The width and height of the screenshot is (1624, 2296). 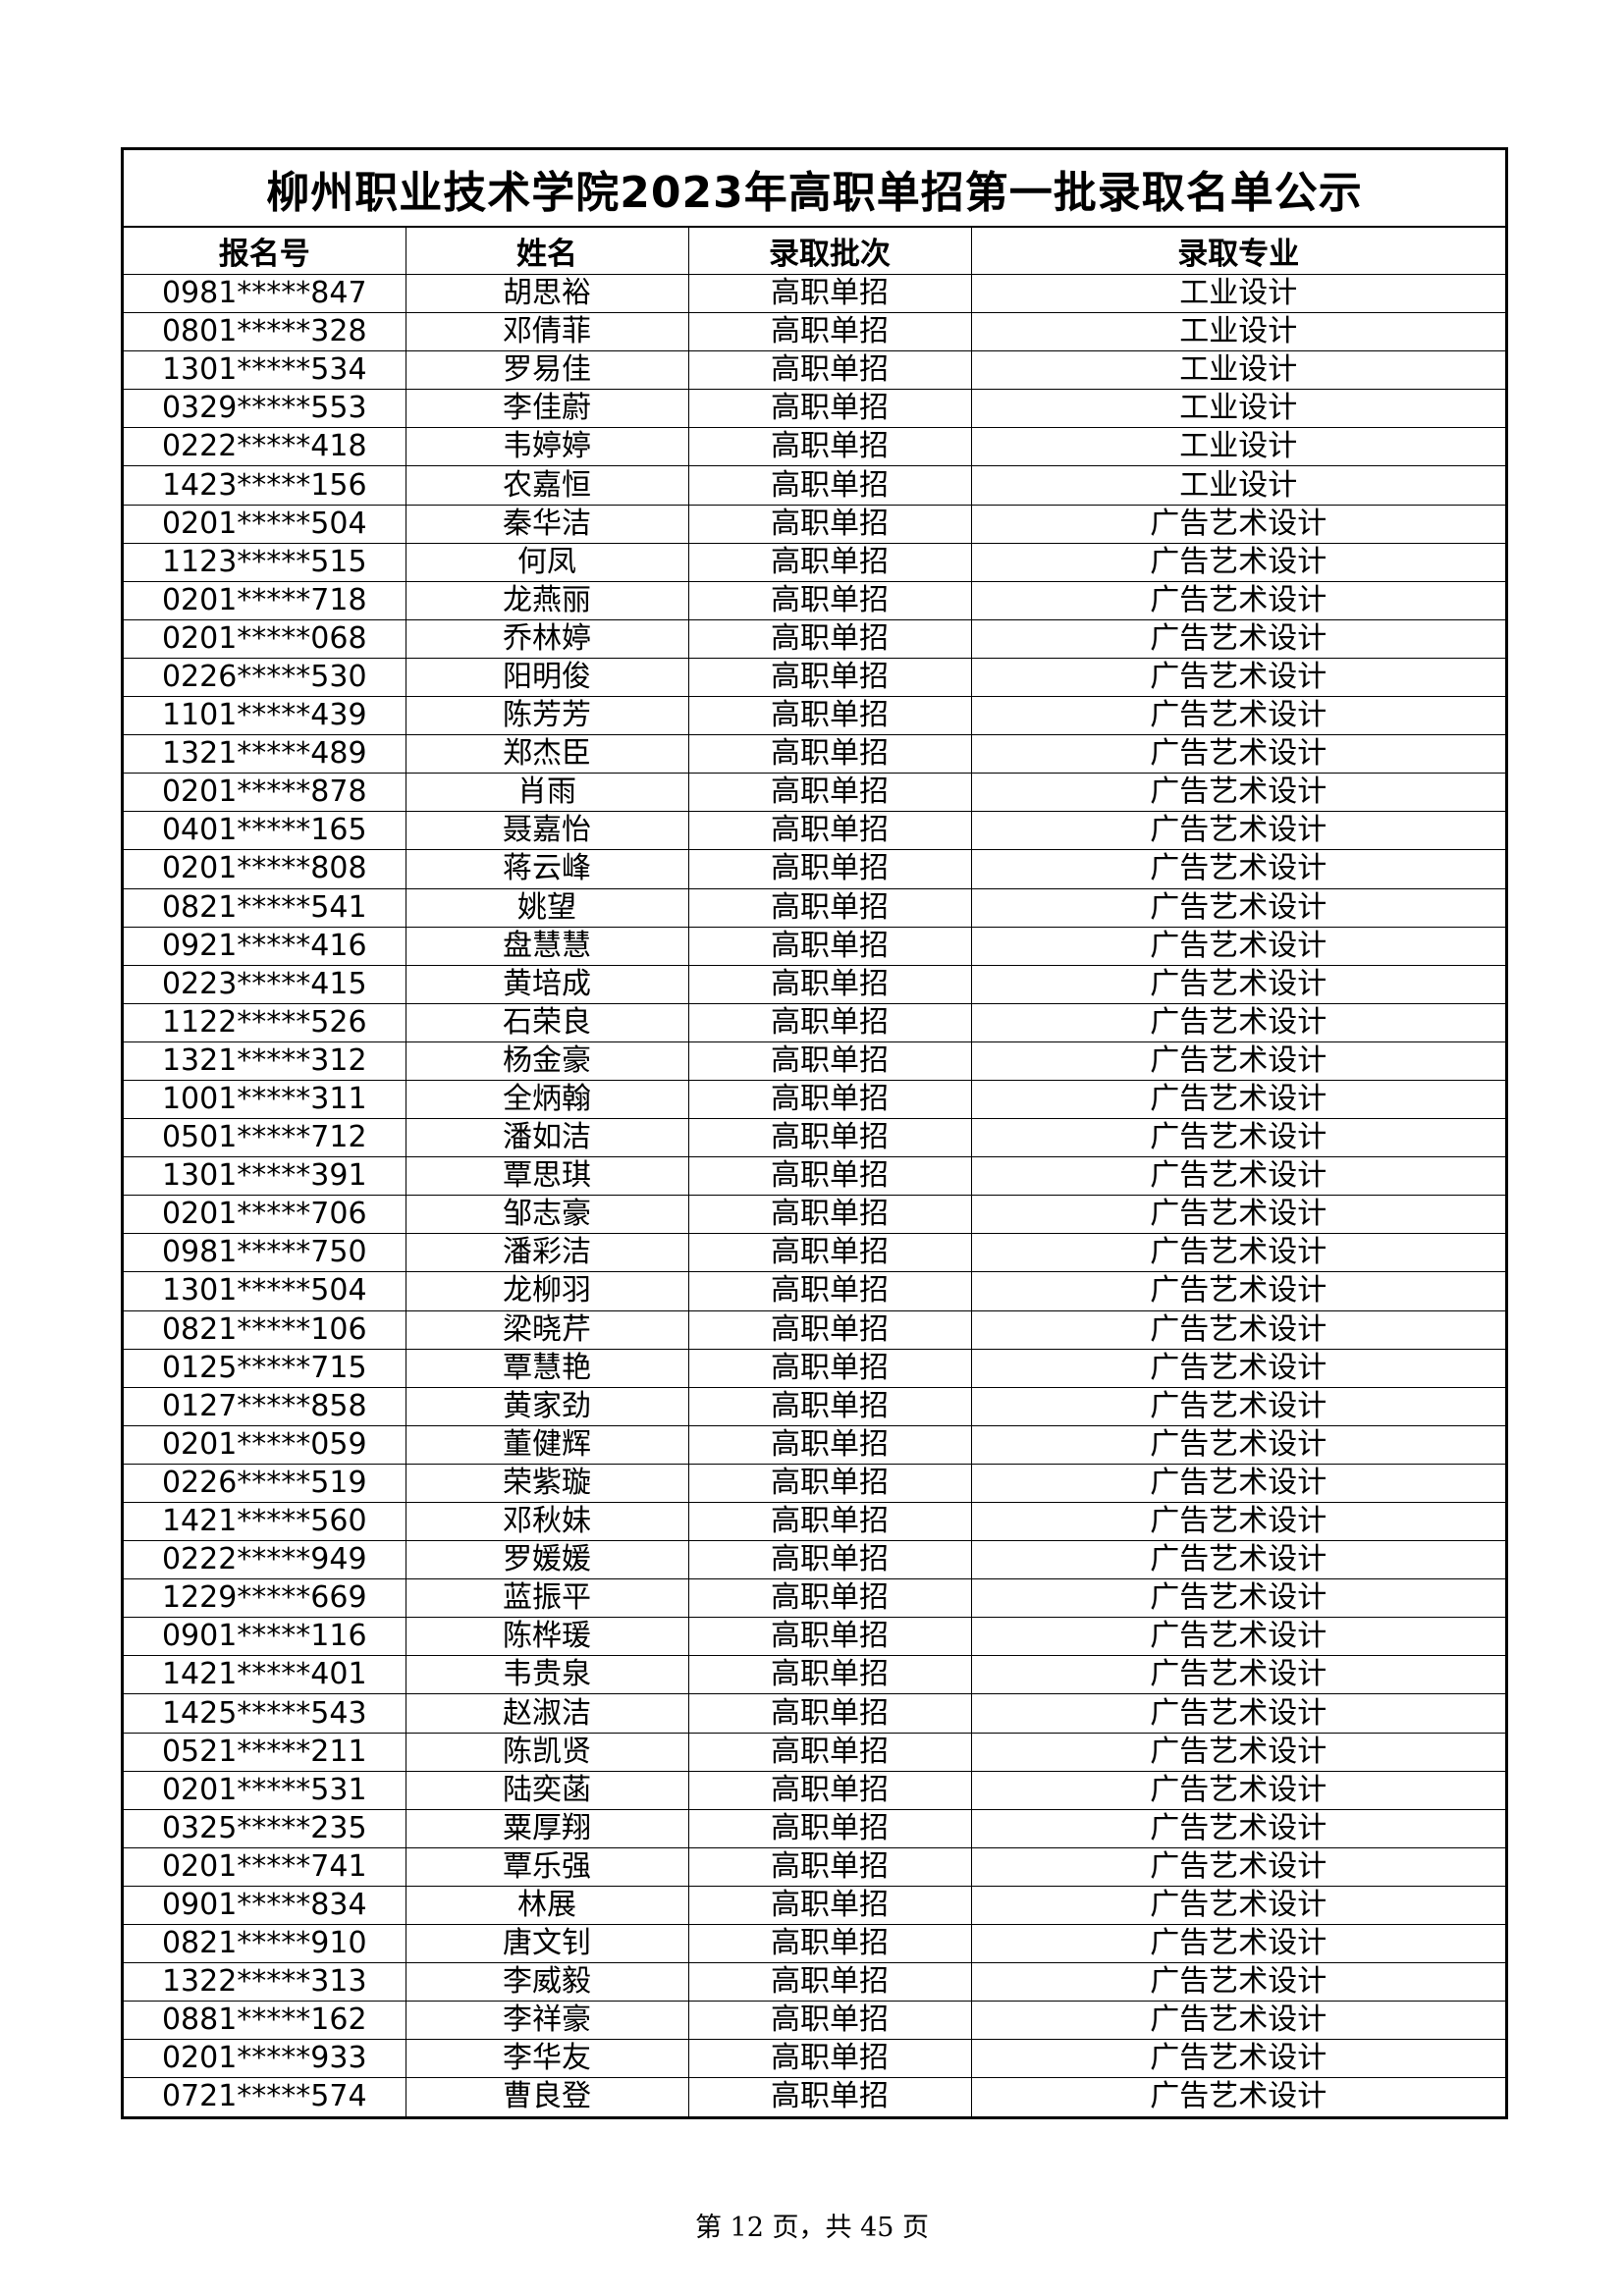 What do you see at coordinates (265, 370) in the screenshot?
I see `registration-no-cell: 1301*****534` at bounding box center [265, 370].